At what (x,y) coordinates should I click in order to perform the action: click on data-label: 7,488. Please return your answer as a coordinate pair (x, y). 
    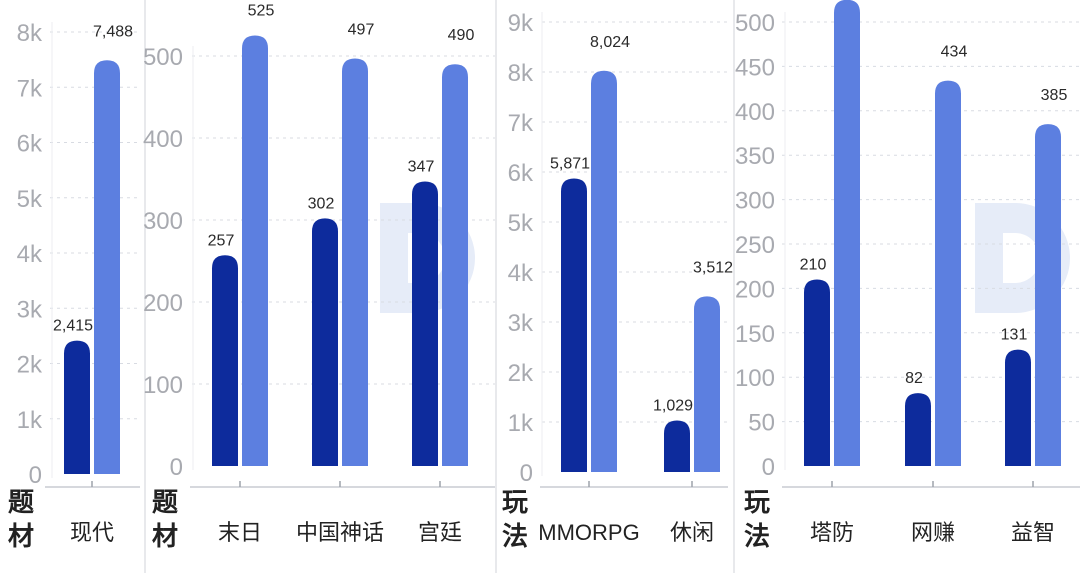
    Looking at the image, I should click on (113, 31).